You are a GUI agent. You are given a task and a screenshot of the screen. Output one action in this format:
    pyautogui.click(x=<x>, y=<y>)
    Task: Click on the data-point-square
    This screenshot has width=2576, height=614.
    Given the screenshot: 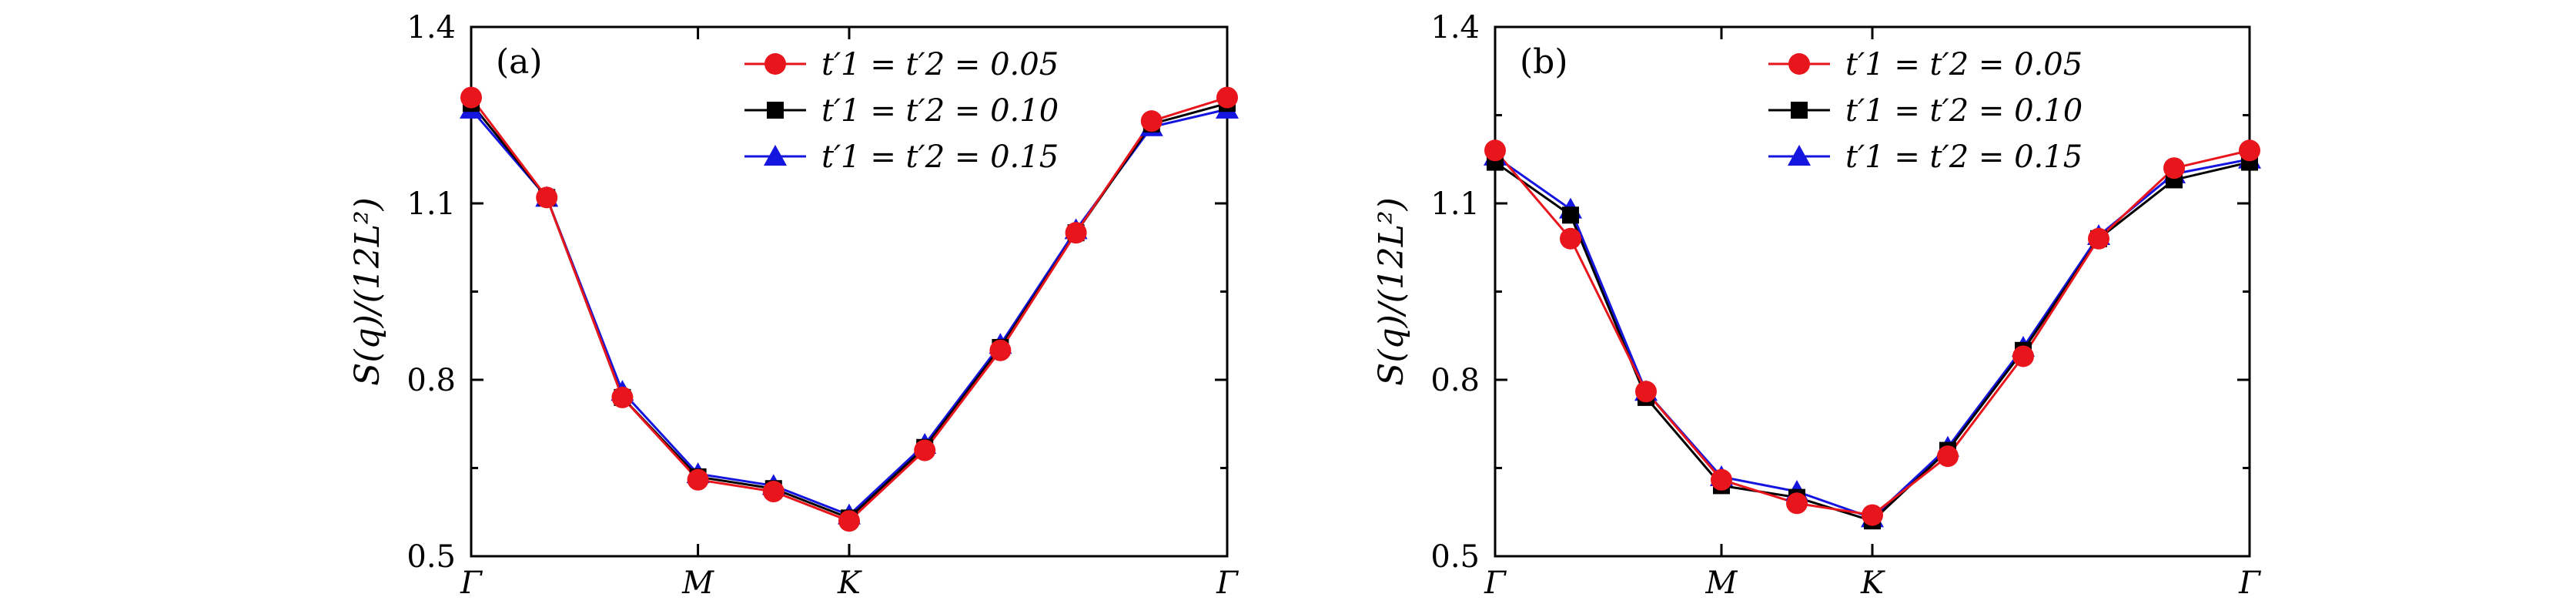 What is the action you would take?
    pyautogui.click(x=1571, y=215)
    